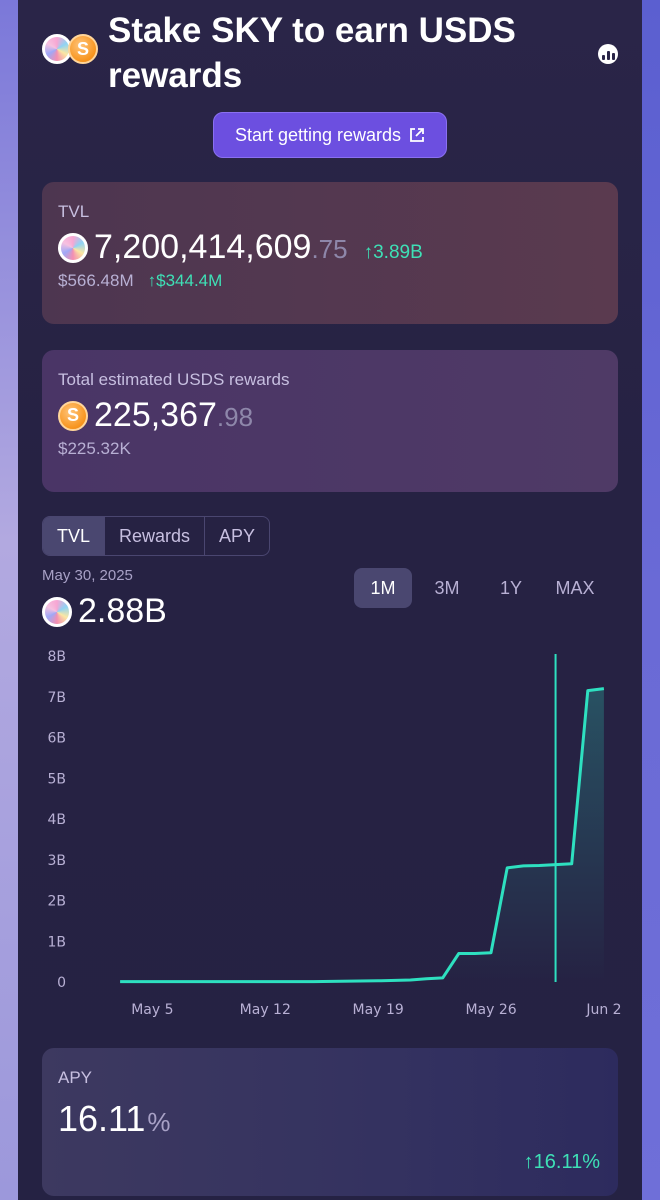 The image size is (660, 1200). I want to click on apy-value: 16.11, so click(102, 1118).